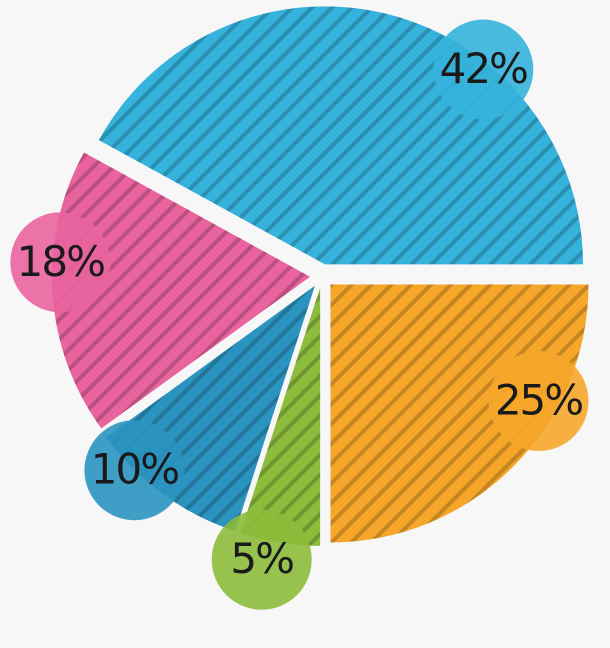 The height and width of the screenshot is (648, 610). I want to click on value-label: 5%, so click(261, 558).